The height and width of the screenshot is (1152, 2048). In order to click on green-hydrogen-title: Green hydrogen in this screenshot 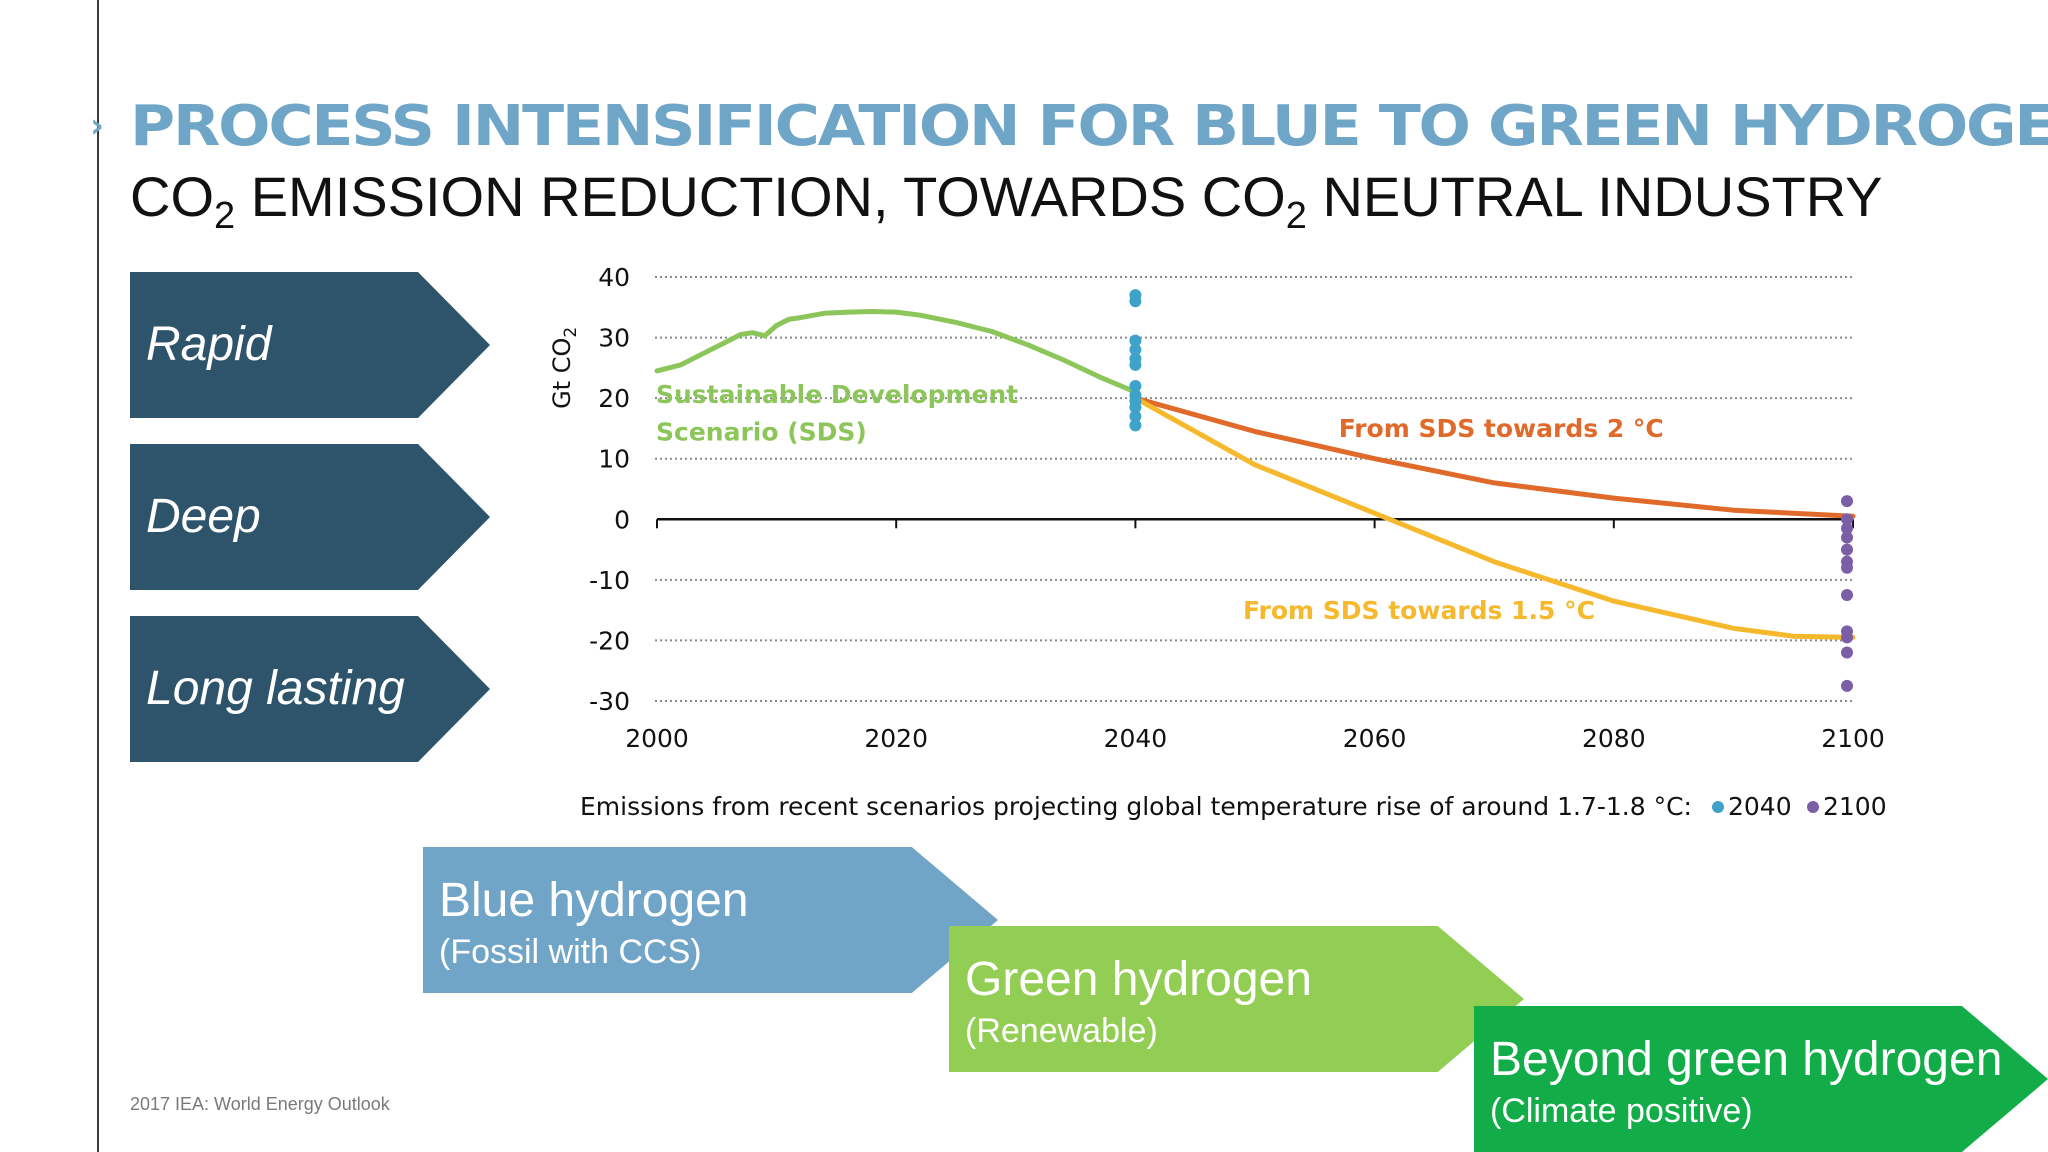, I will do `click(1138, 979)`.